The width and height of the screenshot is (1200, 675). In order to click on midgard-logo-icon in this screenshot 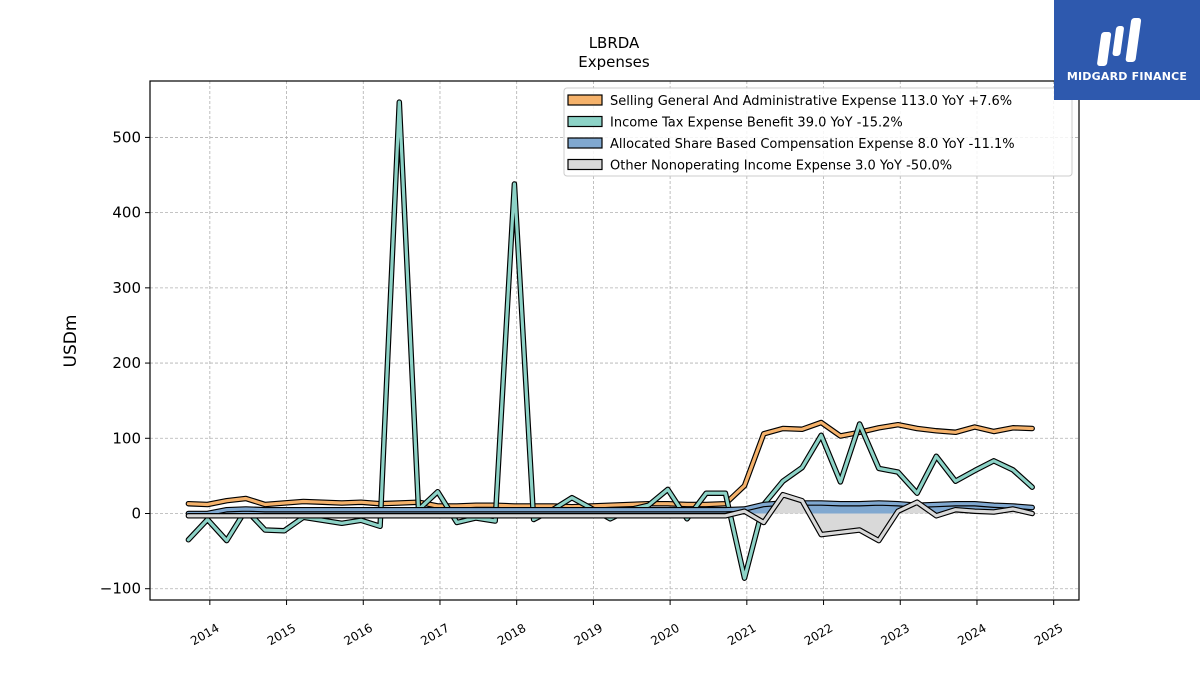, I will do `click(1119, 42)`.